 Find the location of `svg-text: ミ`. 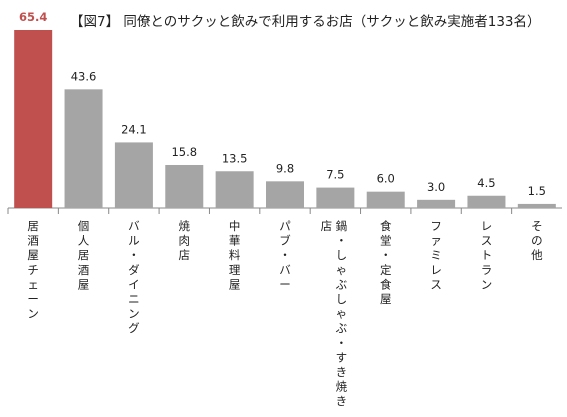

svg-text: ミ is located at coordinates (436, 255).